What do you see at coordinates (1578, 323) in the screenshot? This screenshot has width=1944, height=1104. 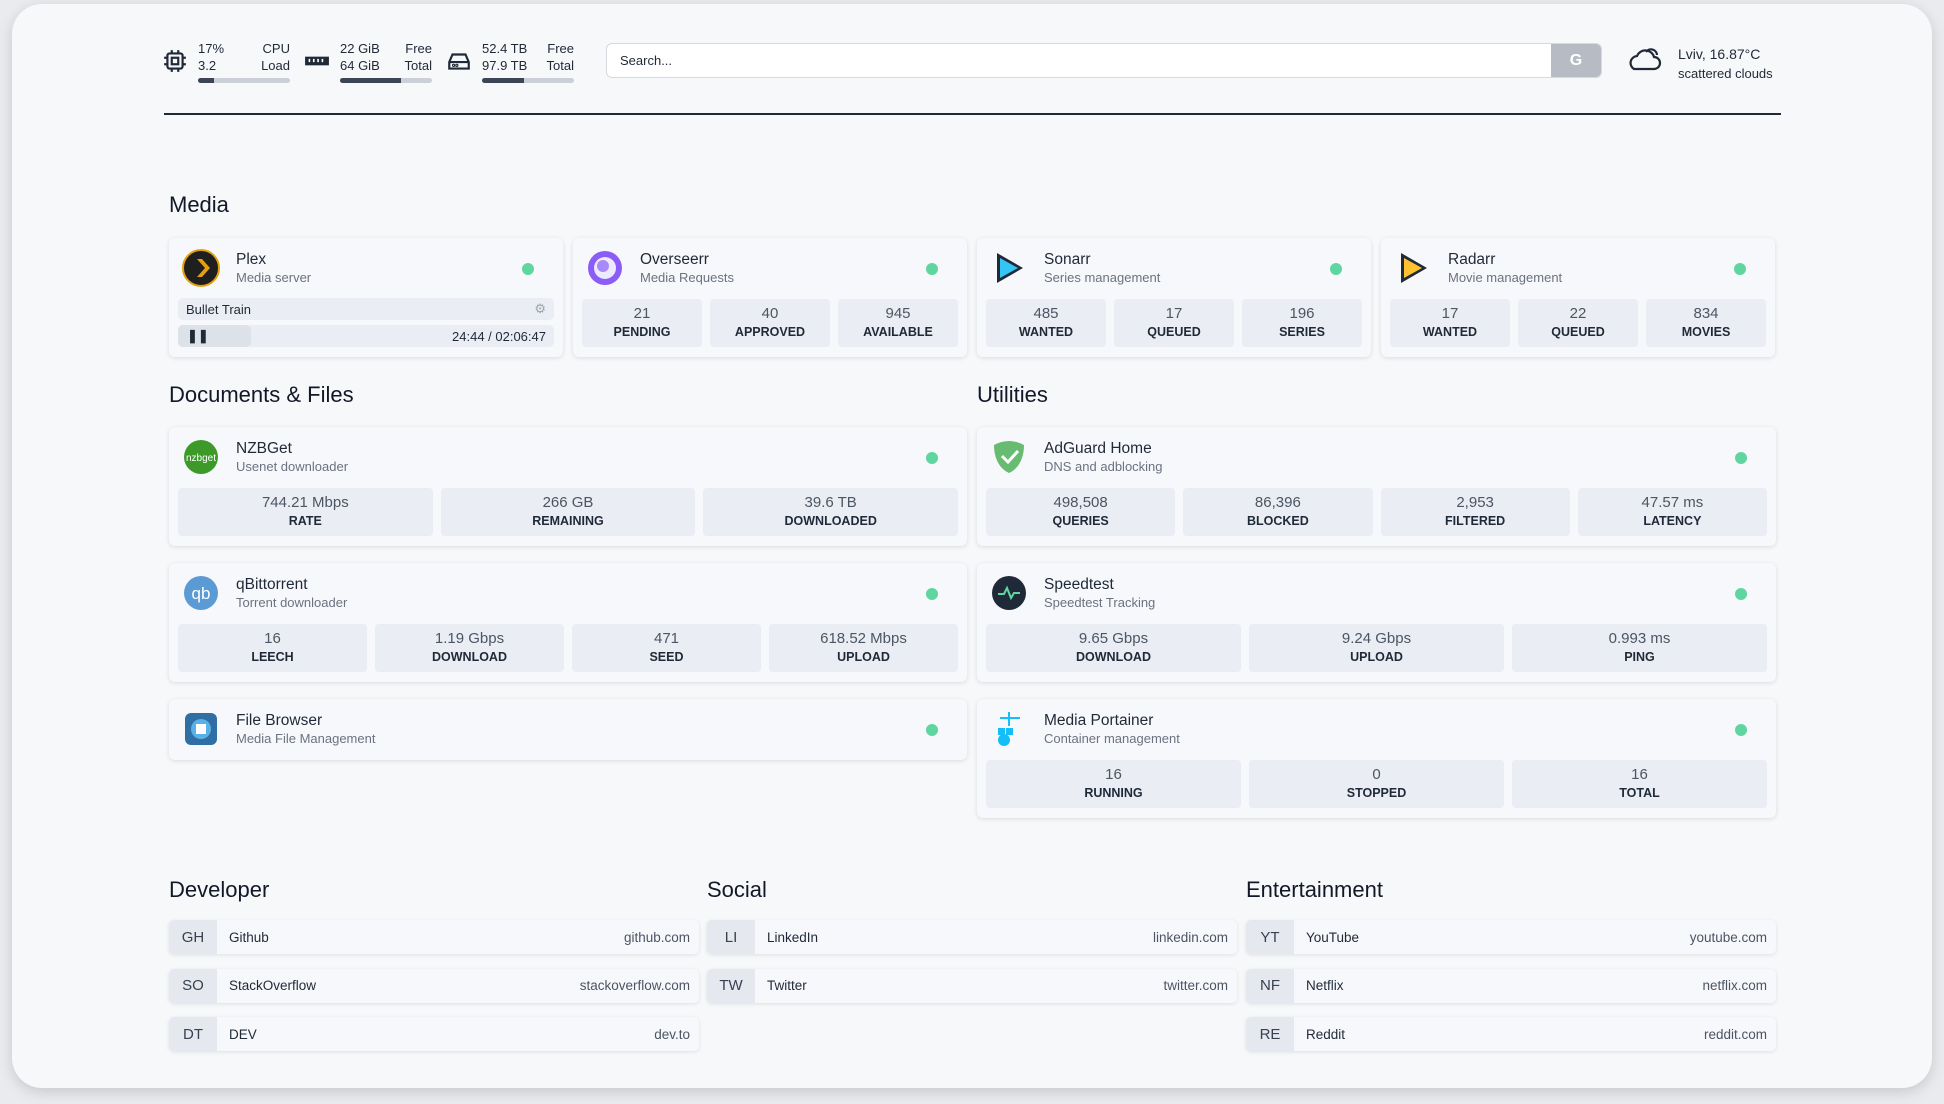 I see `stat-queued: 22 QUEUED` at bounding box center [1578, 323].